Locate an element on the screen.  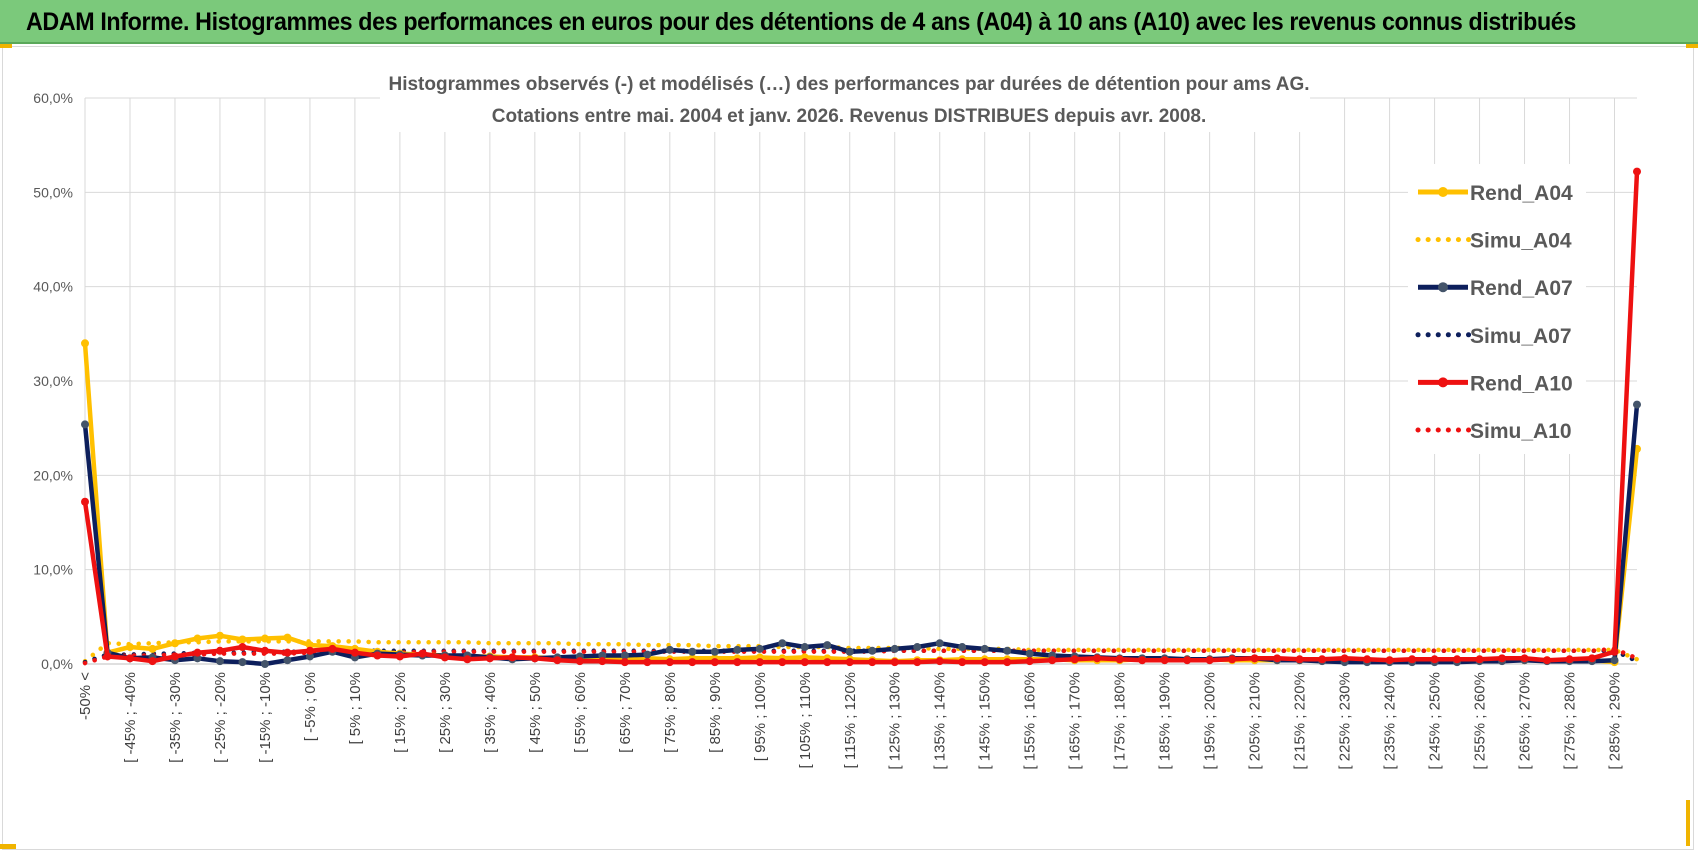
x-tick-label: [ 15% ; 20% is located at coordinates (400, 712).